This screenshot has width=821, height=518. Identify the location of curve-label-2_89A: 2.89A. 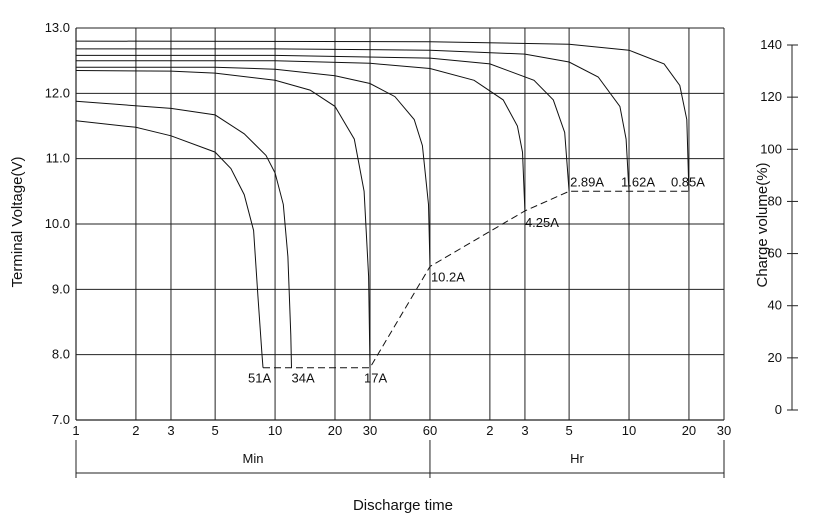
(587, 181).